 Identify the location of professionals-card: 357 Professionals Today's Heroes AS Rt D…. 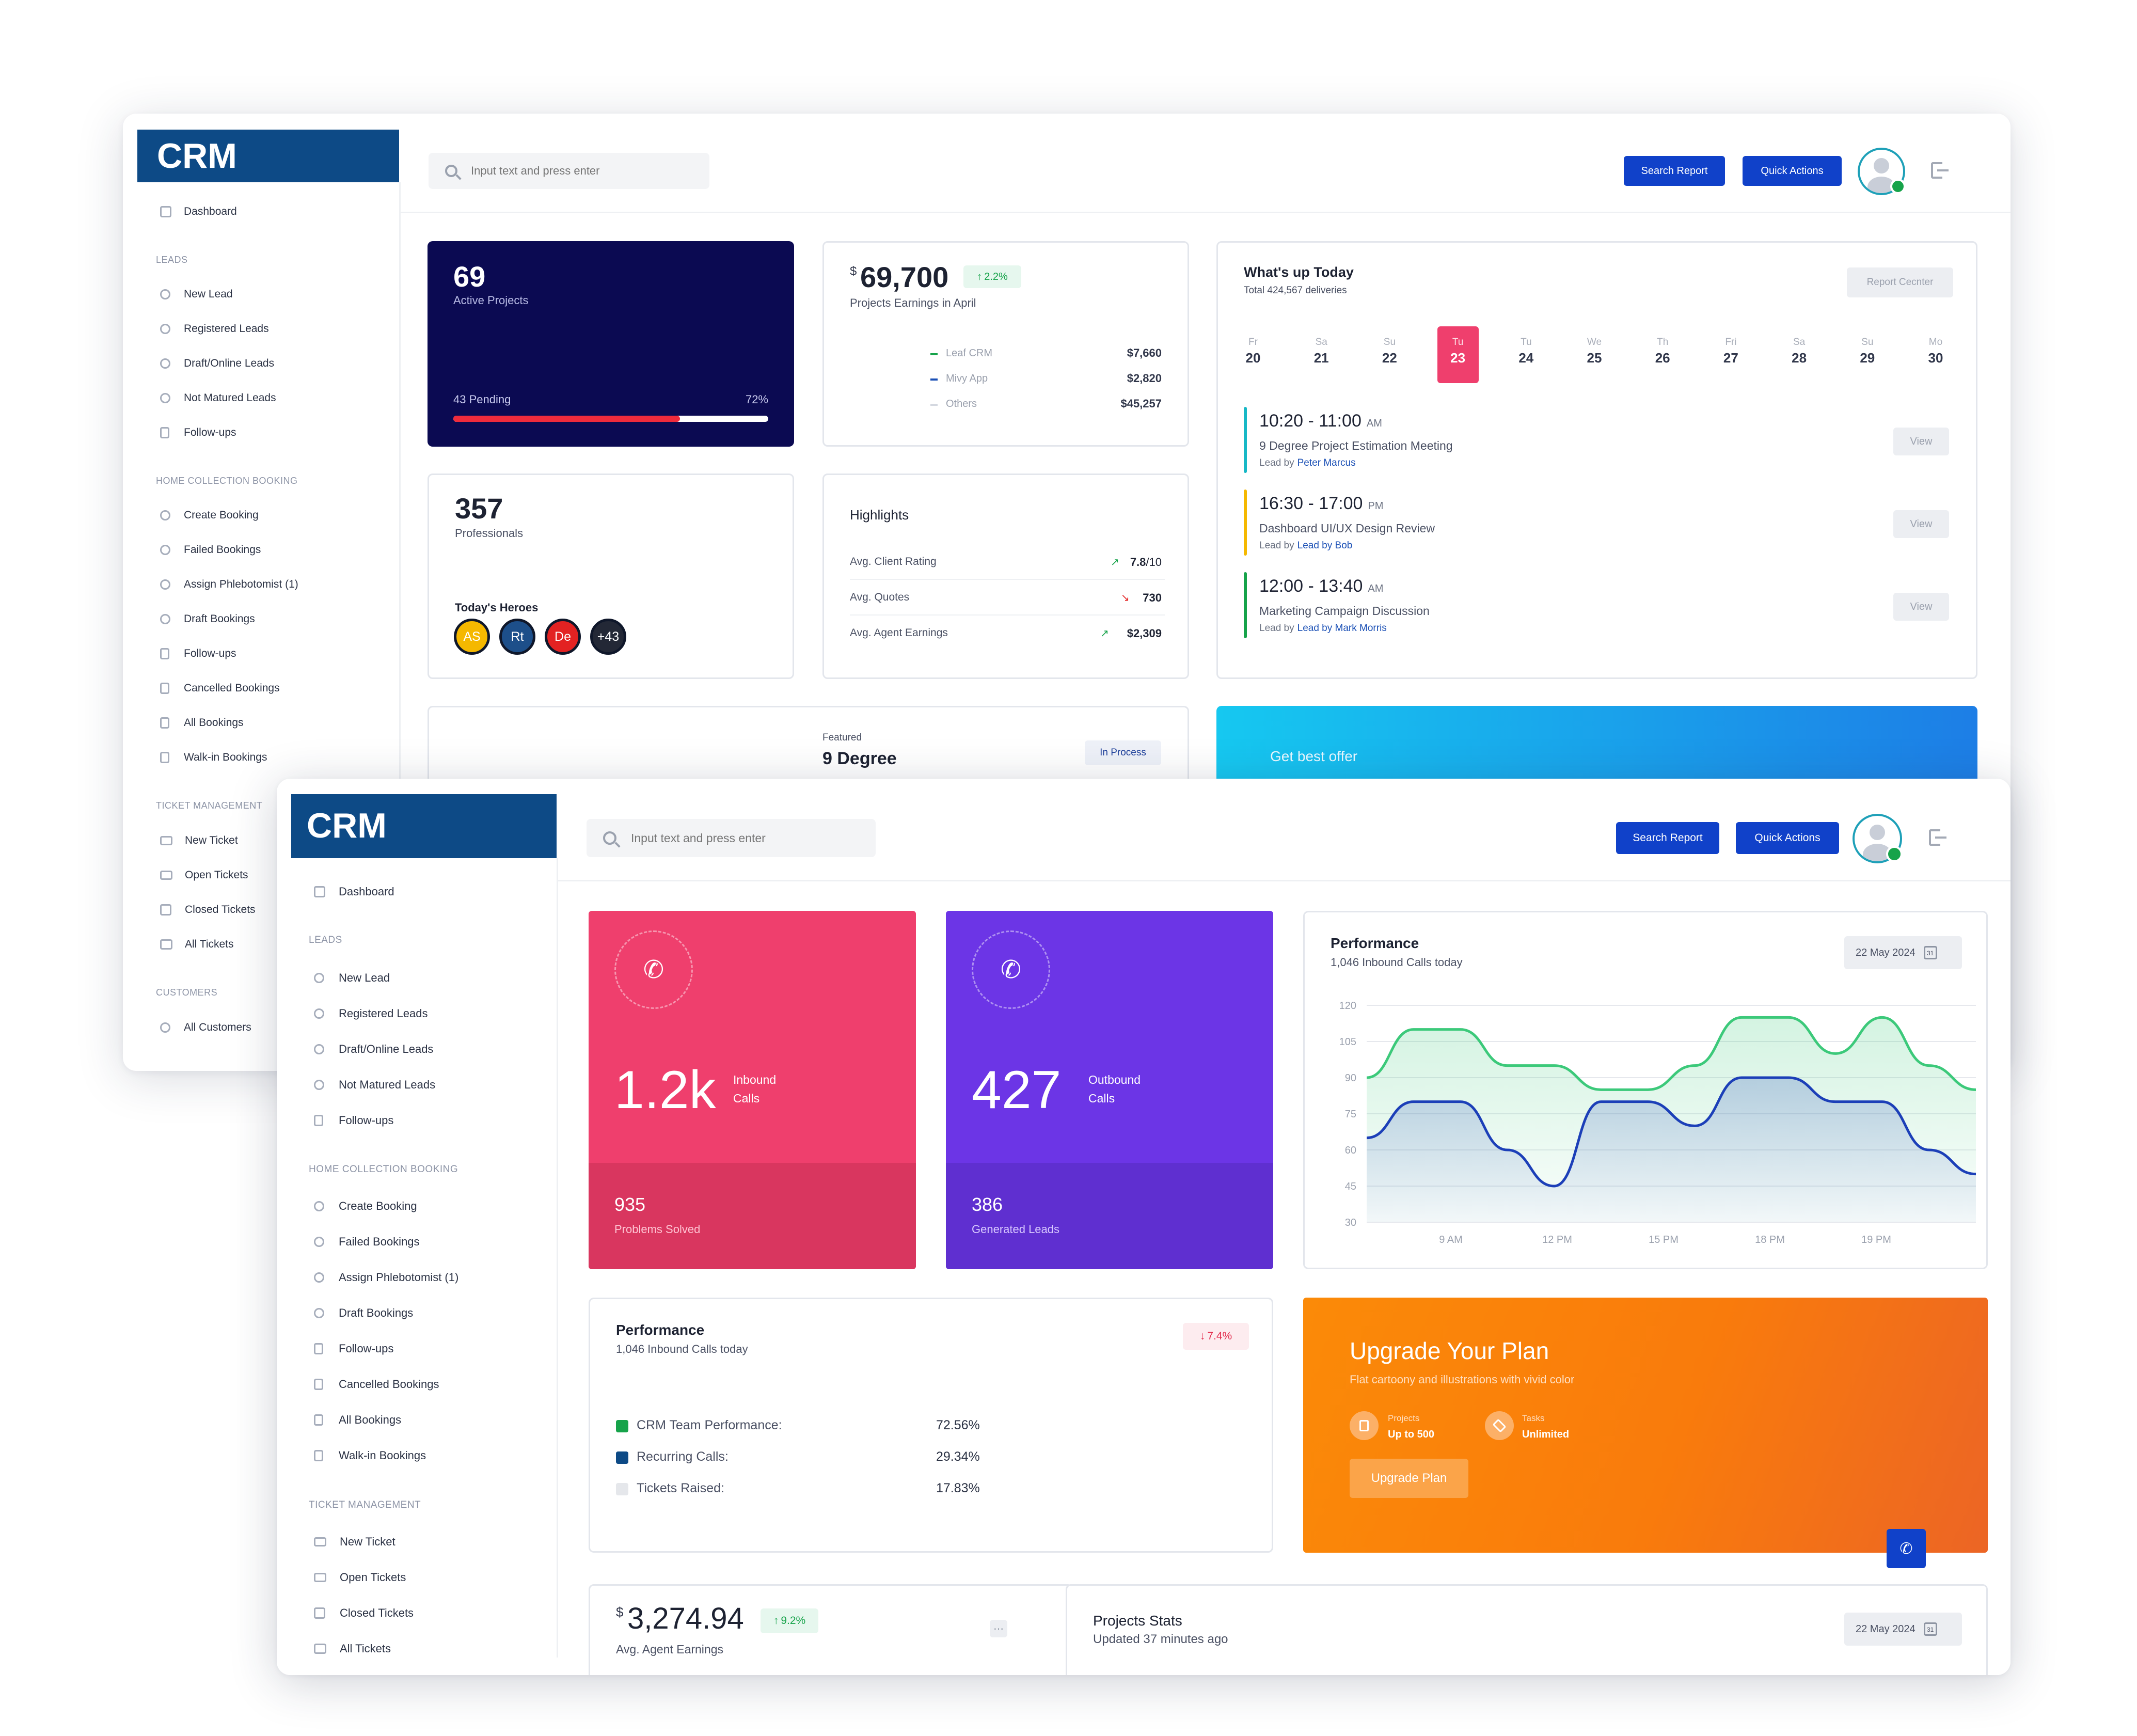
(611, 577).